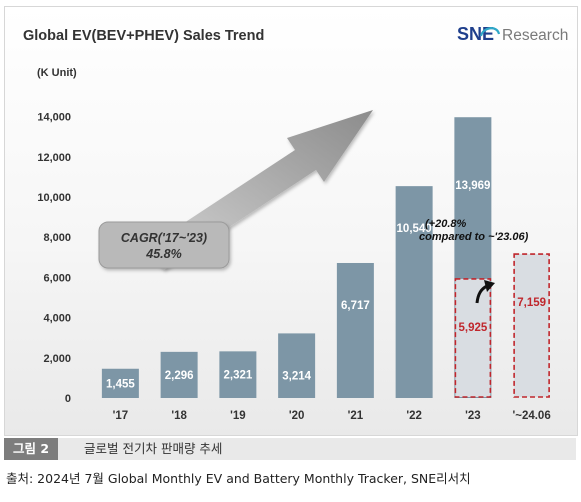 The image size is (581, 502). Describe the element at coordinates (356, 416) in the screenshot. I see `x-tick-label: '21` at that location.